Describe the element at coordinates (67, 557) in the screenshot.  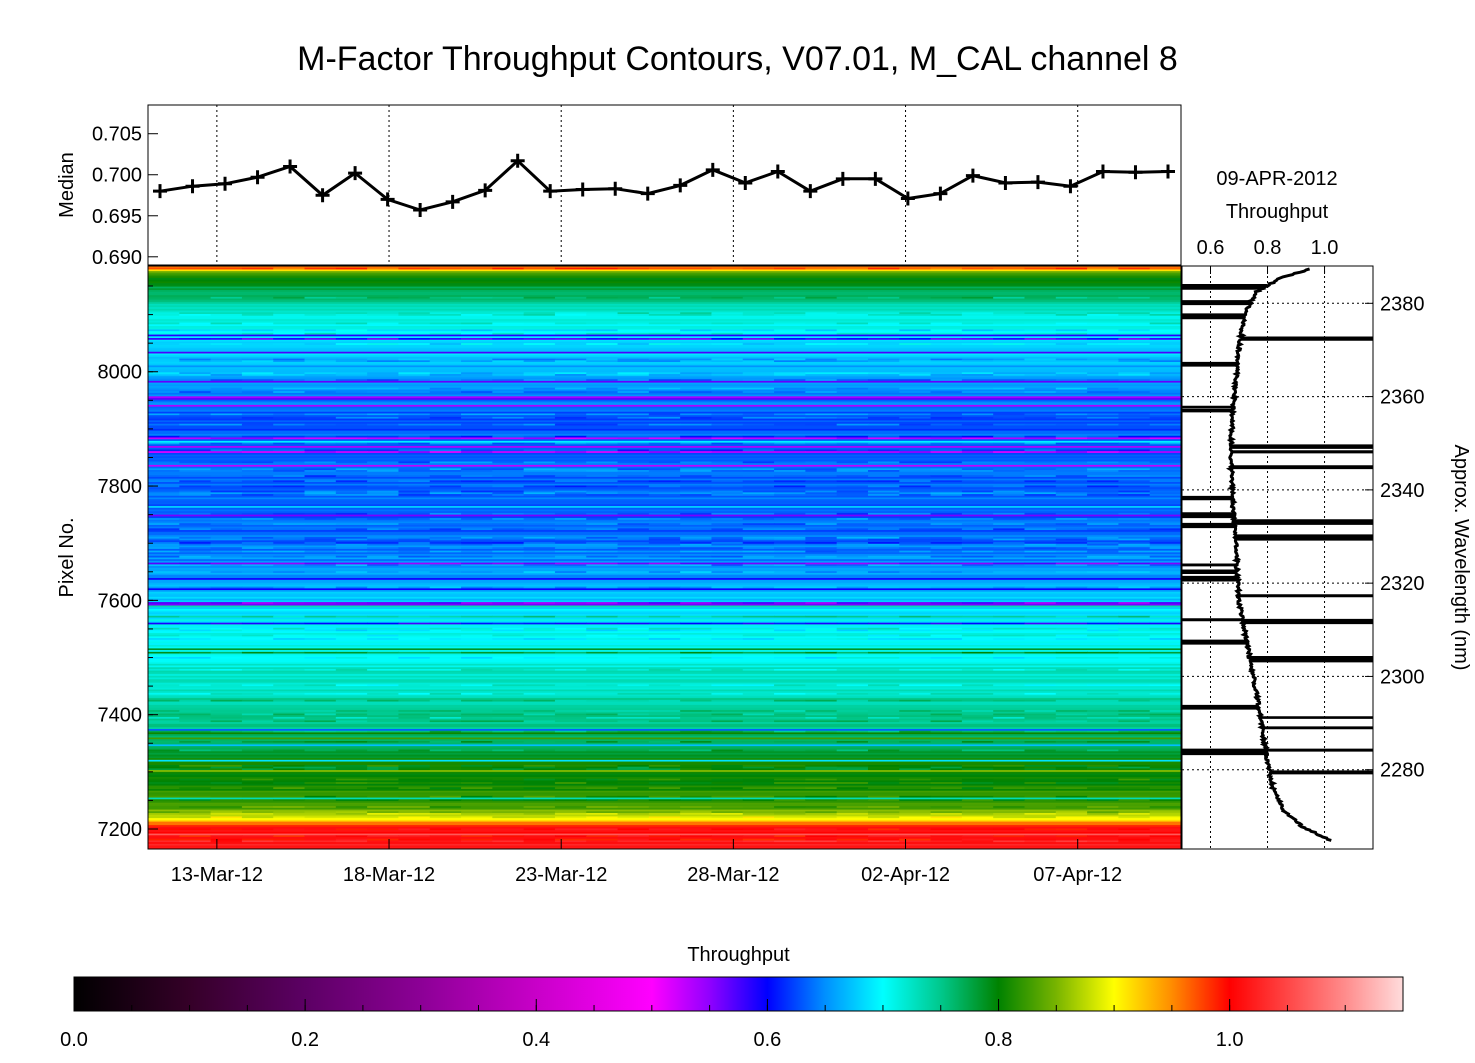
I see `heatmap-y-axis-label: Pixel No.` at that location.